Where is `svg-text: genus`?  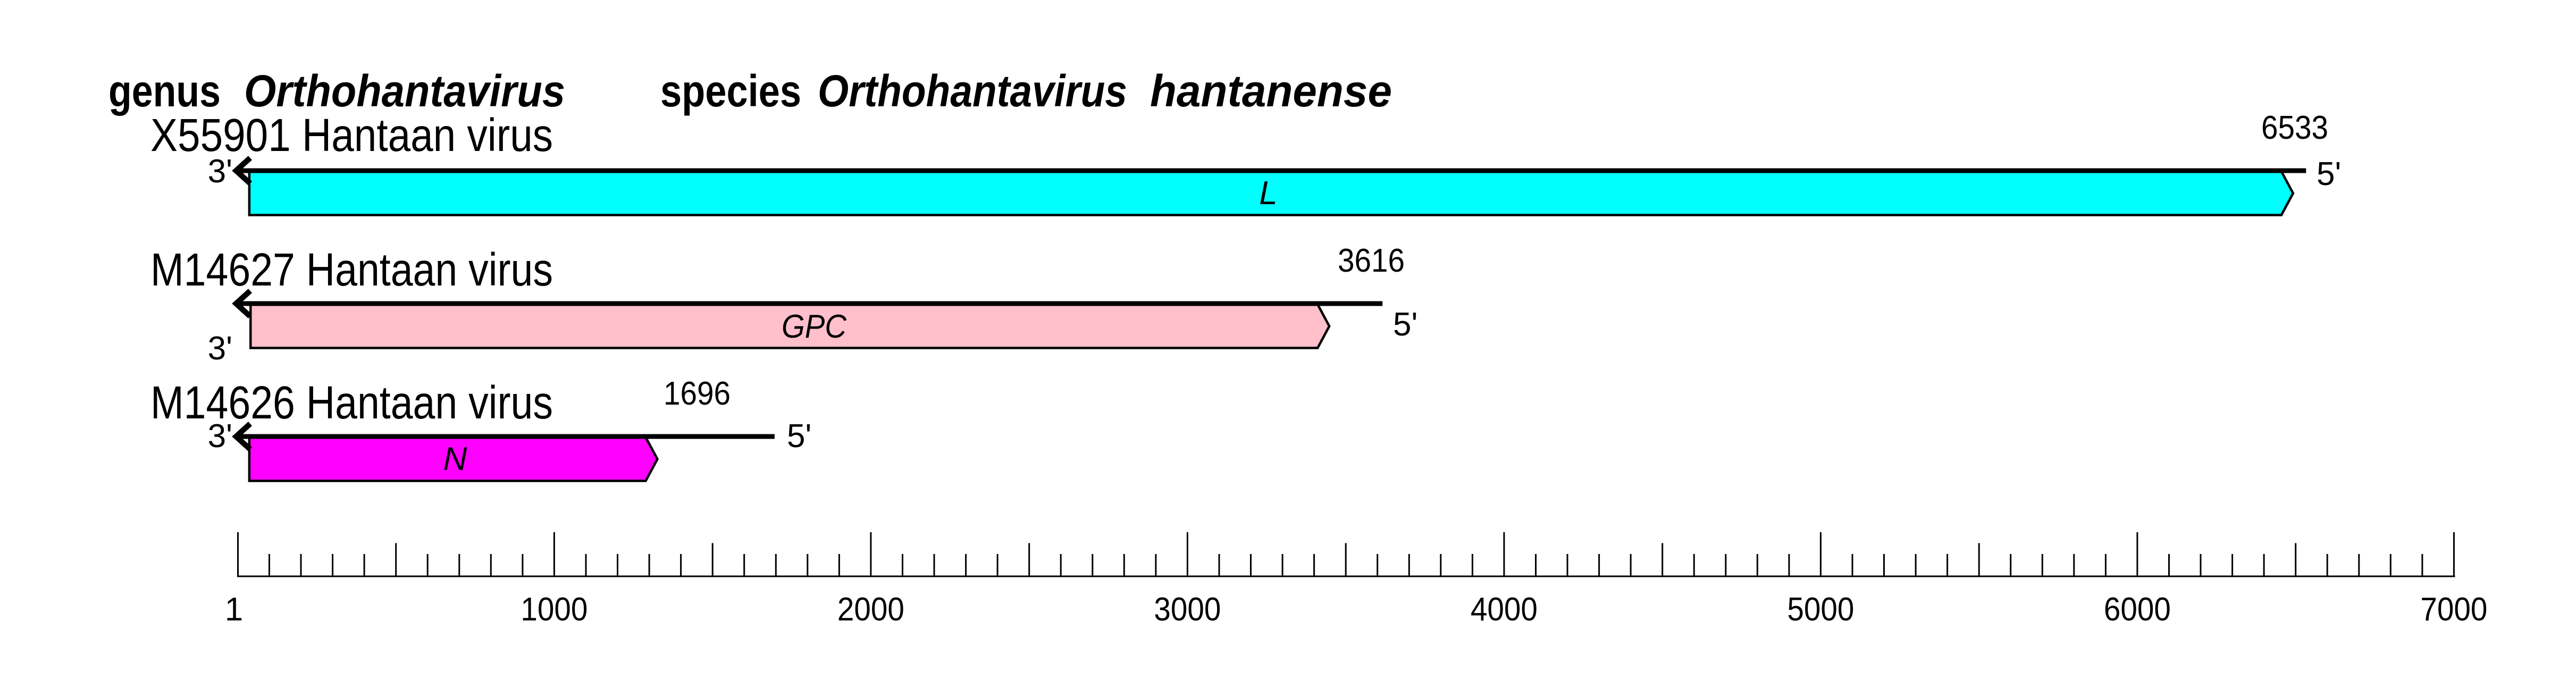
svg-text: genus is located at coordinates (164, 91).